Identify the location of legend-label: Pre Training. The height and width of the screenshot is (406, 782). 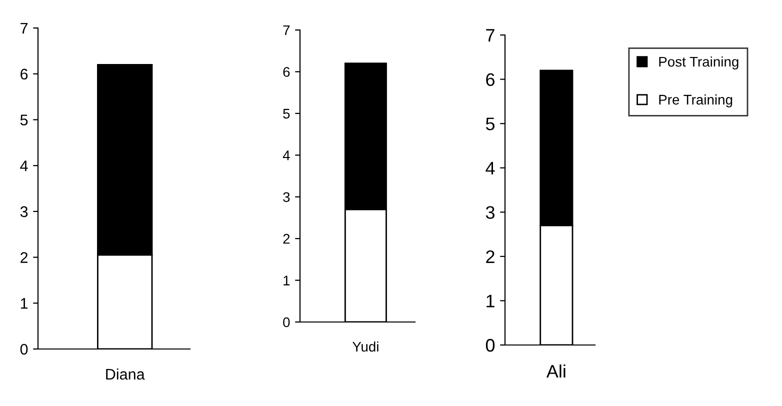
(695, 101).